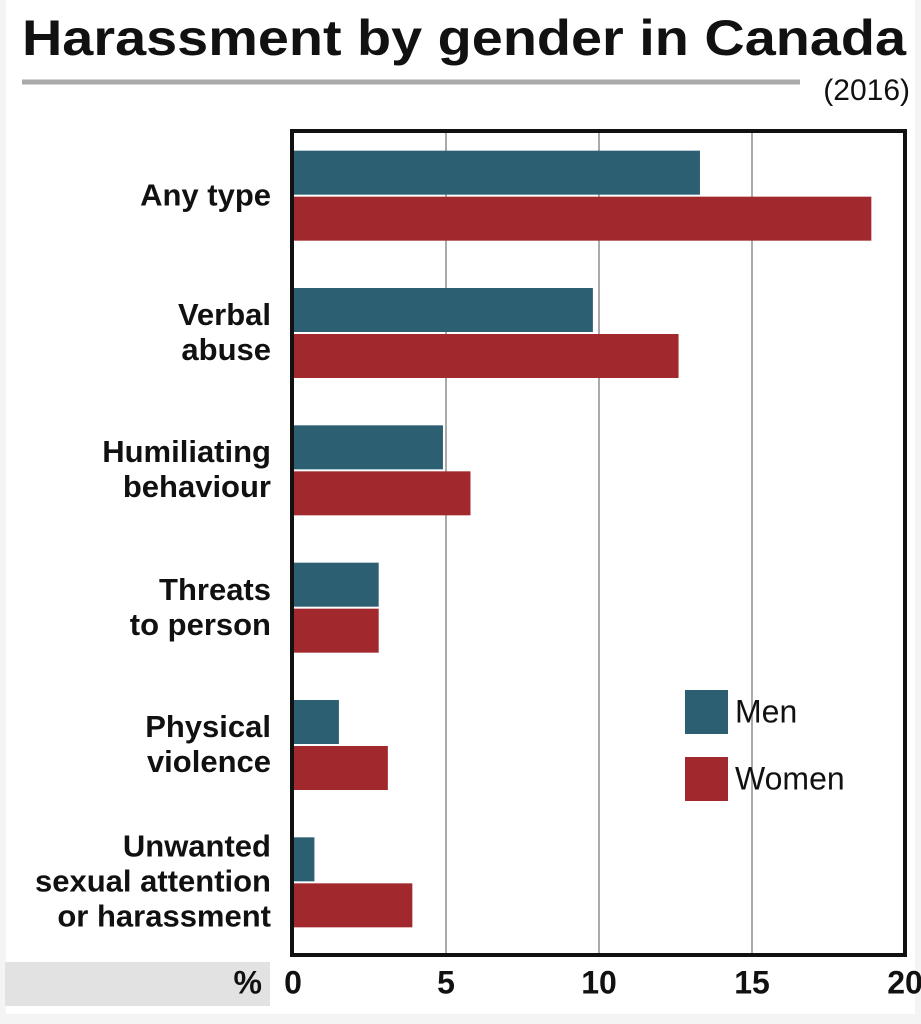  What do you see at coordinates (186, 469) in the screenshot?
I see `y-tick-label: Humiliating behaviour` at bounding box center [186, 469].